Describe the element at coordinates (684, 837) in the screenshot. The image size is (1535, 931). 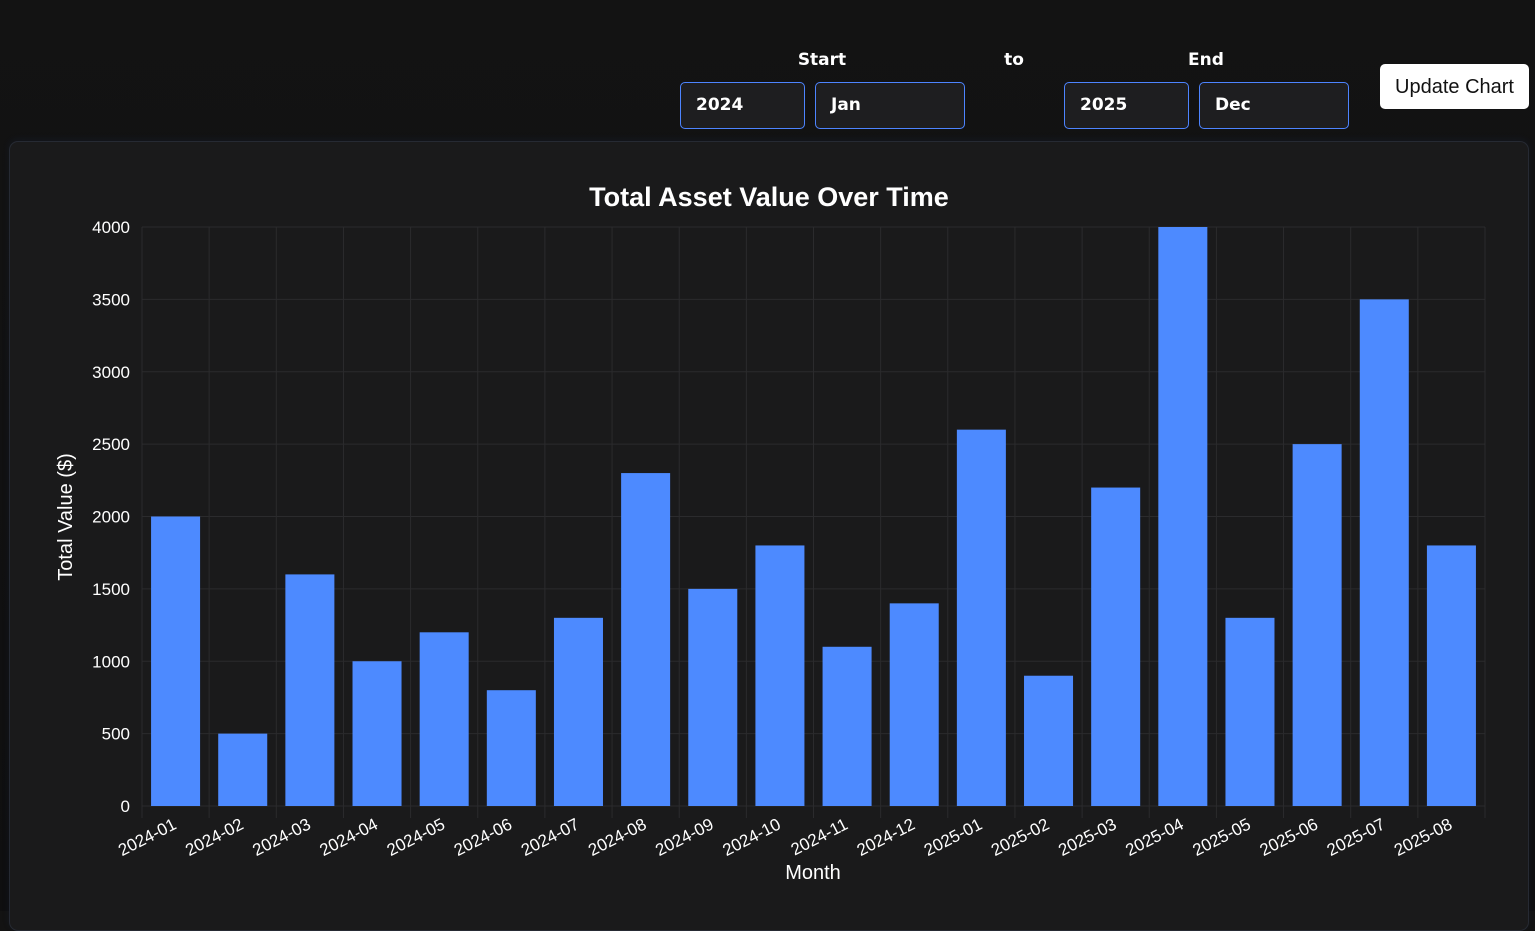
I see `x-tick-label: 2024-09` at that location.